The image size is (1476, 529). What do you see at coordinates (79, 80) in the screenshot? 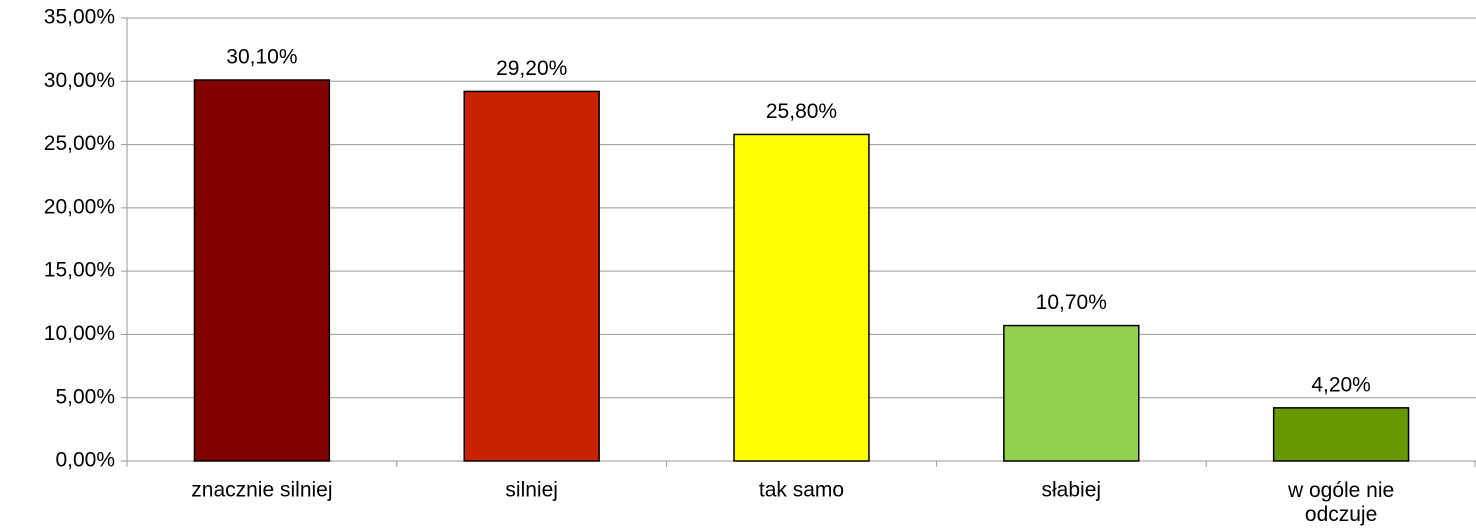
I see `y-tick-label: 30,00%` at bounding box center [79, 80].